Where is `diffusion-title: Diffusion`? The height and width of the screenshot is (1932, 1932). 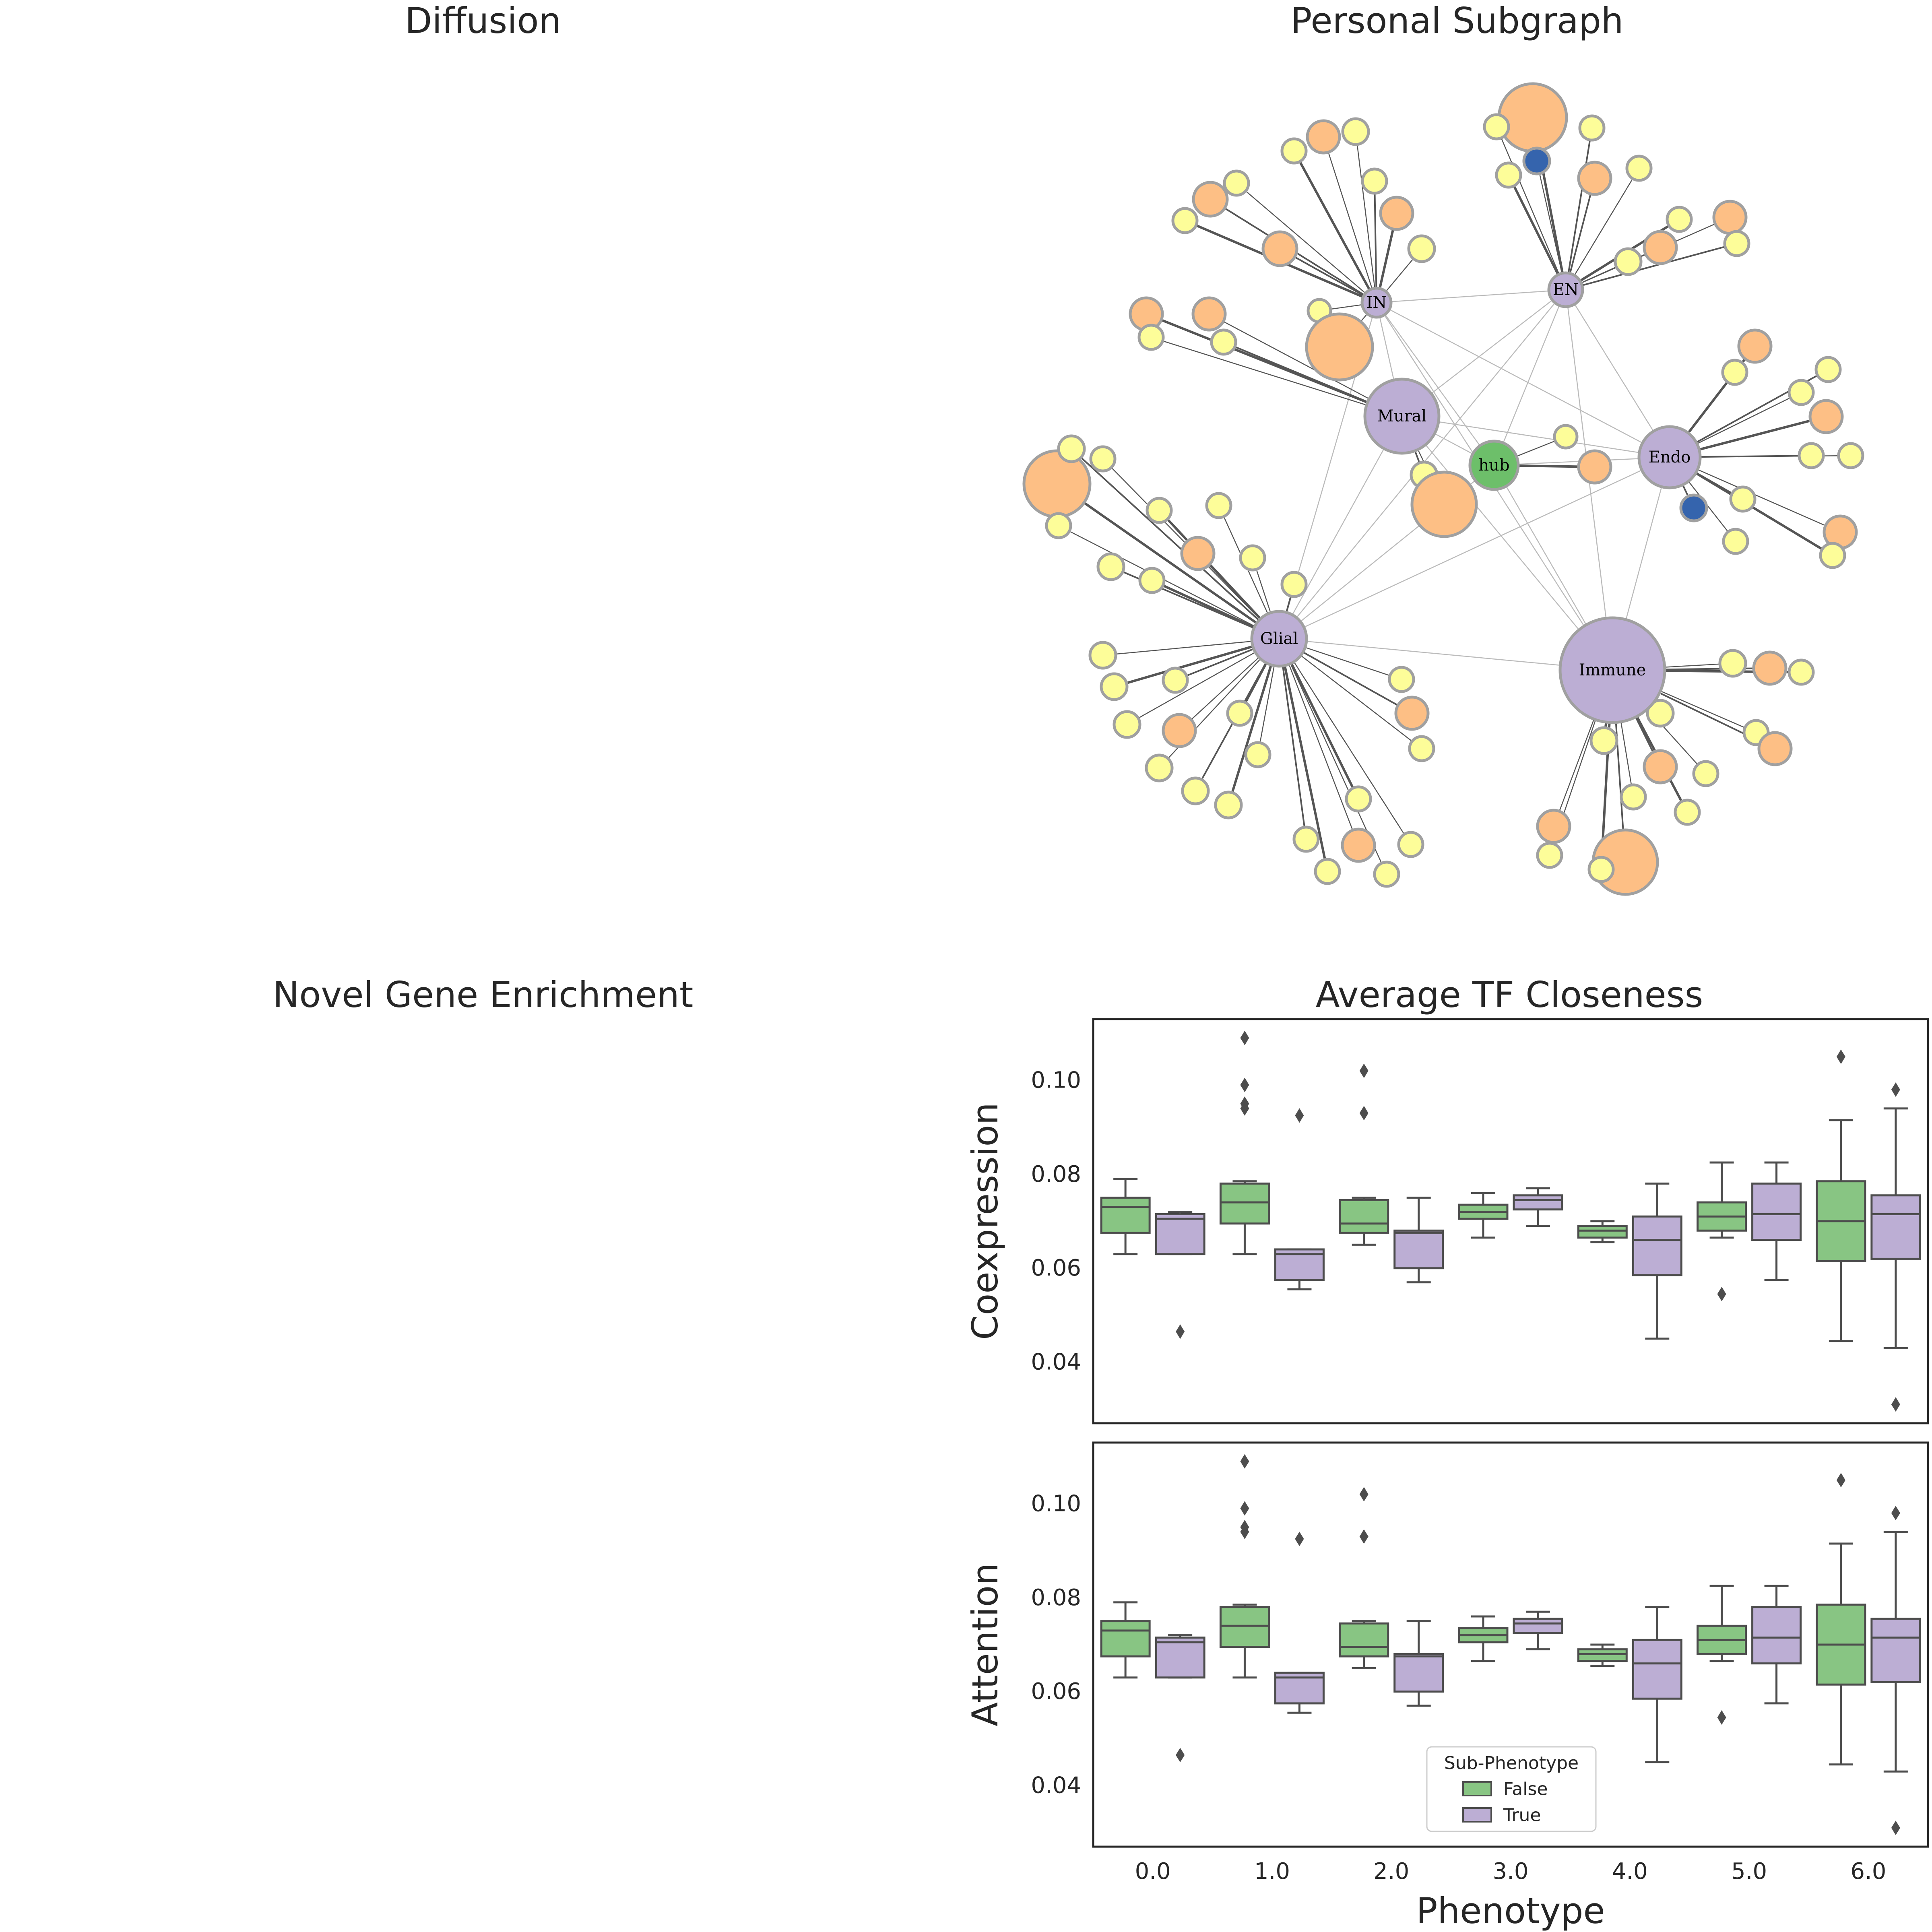 diffusion-title: Diffusion is located at coordinates (483, 20).